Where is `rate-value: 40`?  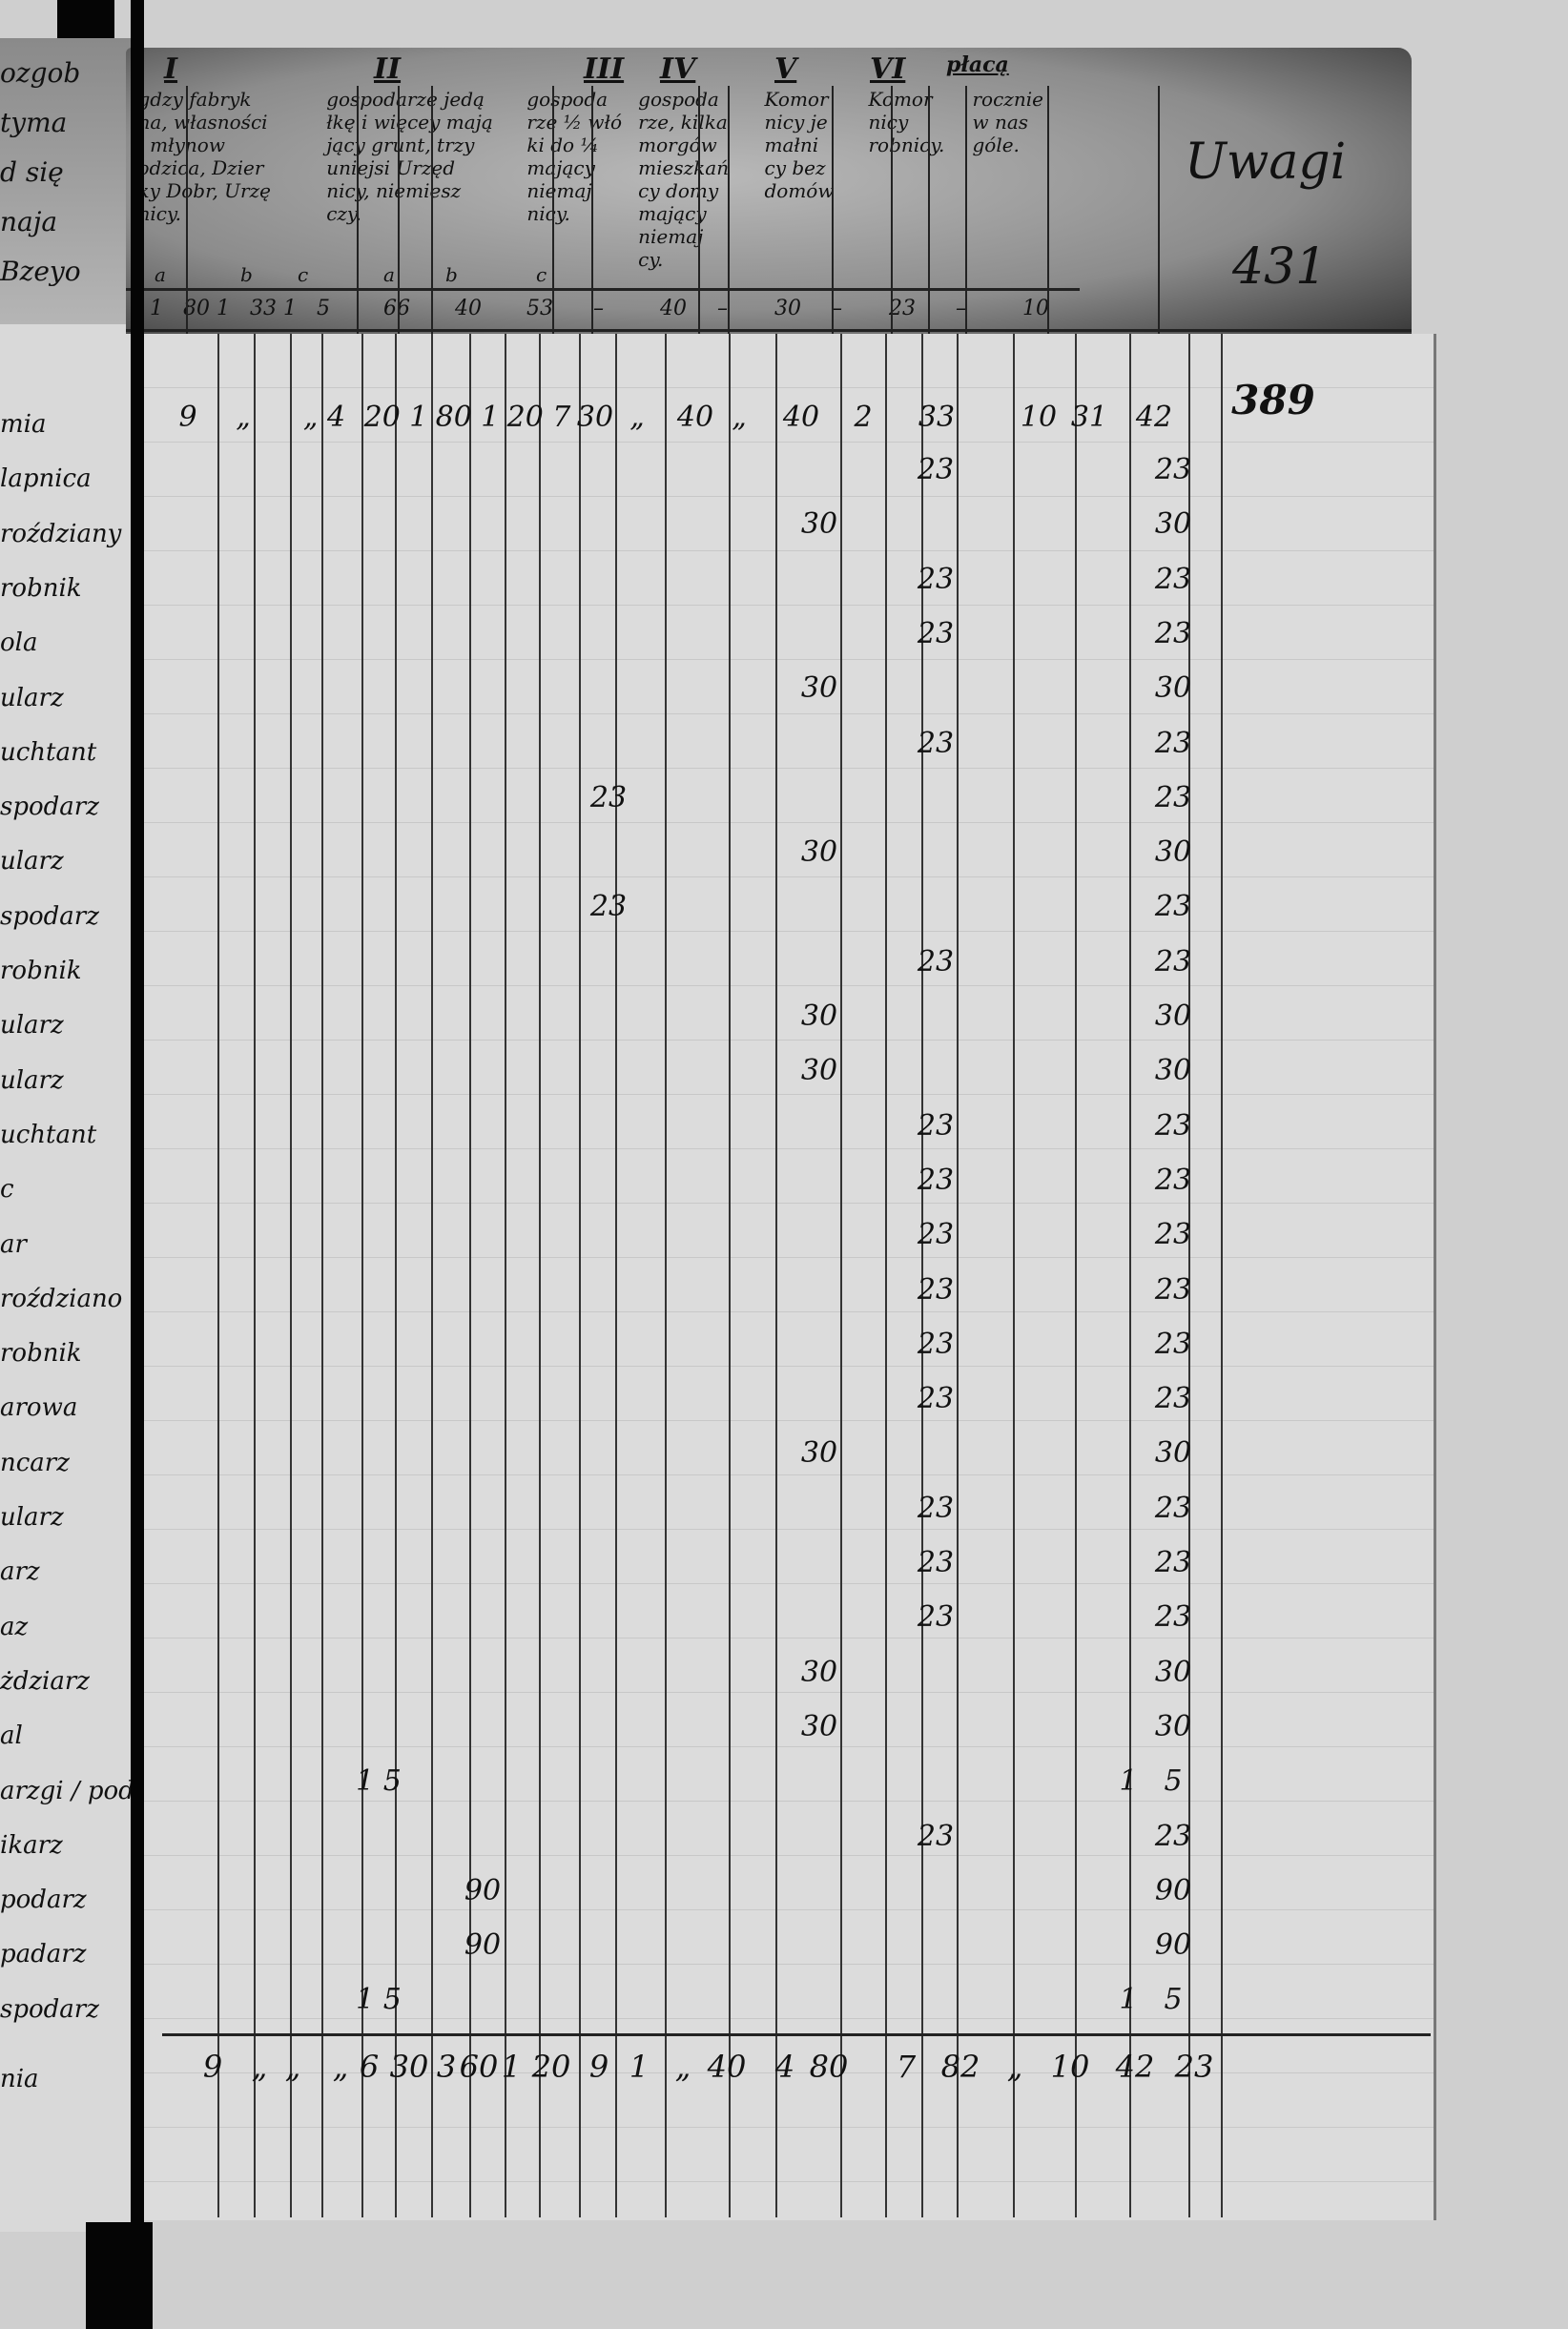 rate-value: 40 is located at coordinates (673, 308).